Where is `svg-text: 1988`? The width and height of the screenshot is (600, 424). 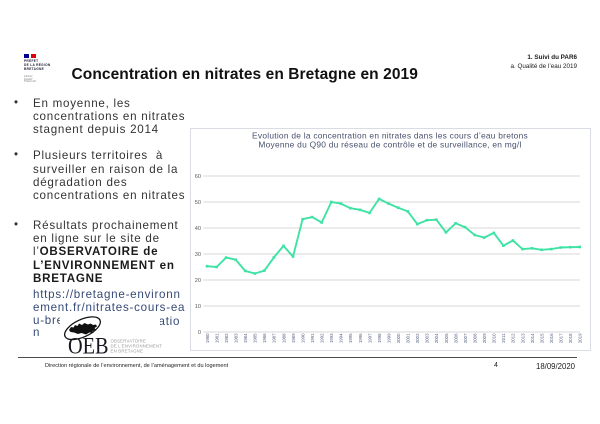
svg-text: 1988 is located at coordinates (283, 338).